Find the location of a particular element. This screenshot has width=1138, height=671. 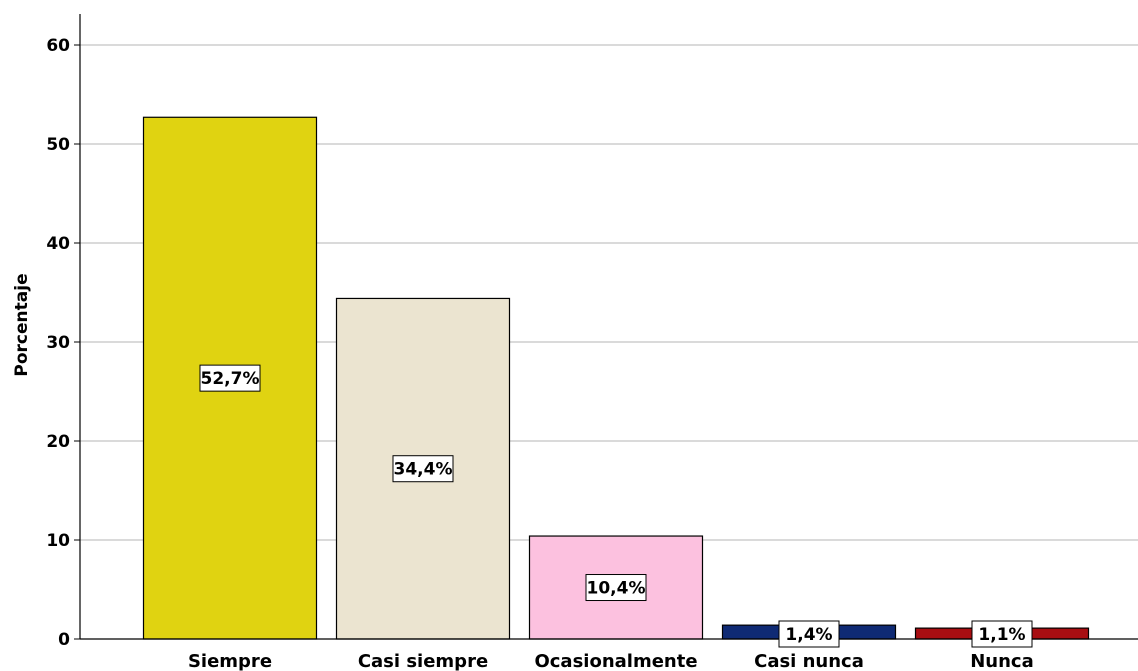

y-tick-label: 10 is located at coordinates (58, 541).